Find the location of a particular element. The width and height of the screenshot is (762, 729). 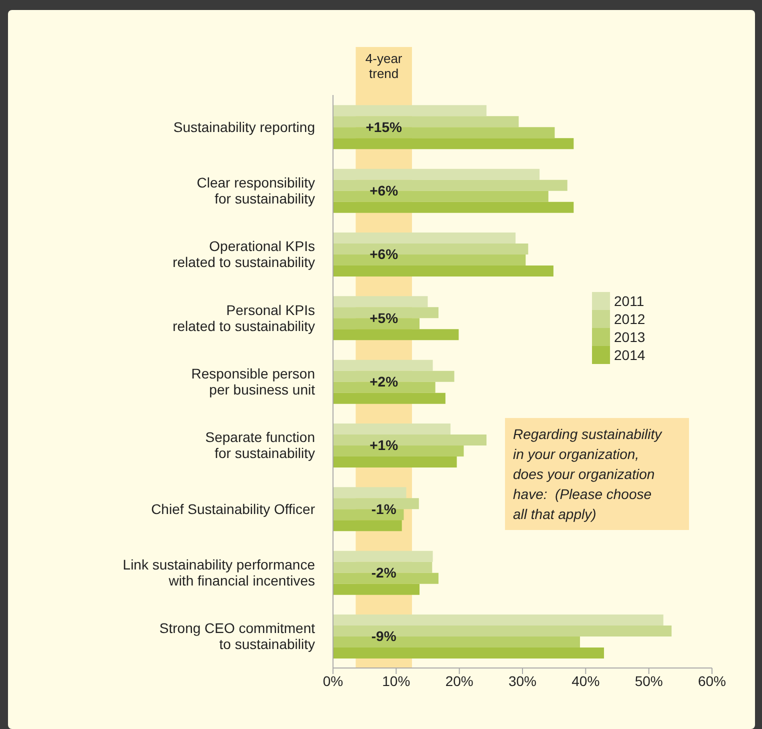

x-tick-label: 50% is located at coordinates (648, 680).